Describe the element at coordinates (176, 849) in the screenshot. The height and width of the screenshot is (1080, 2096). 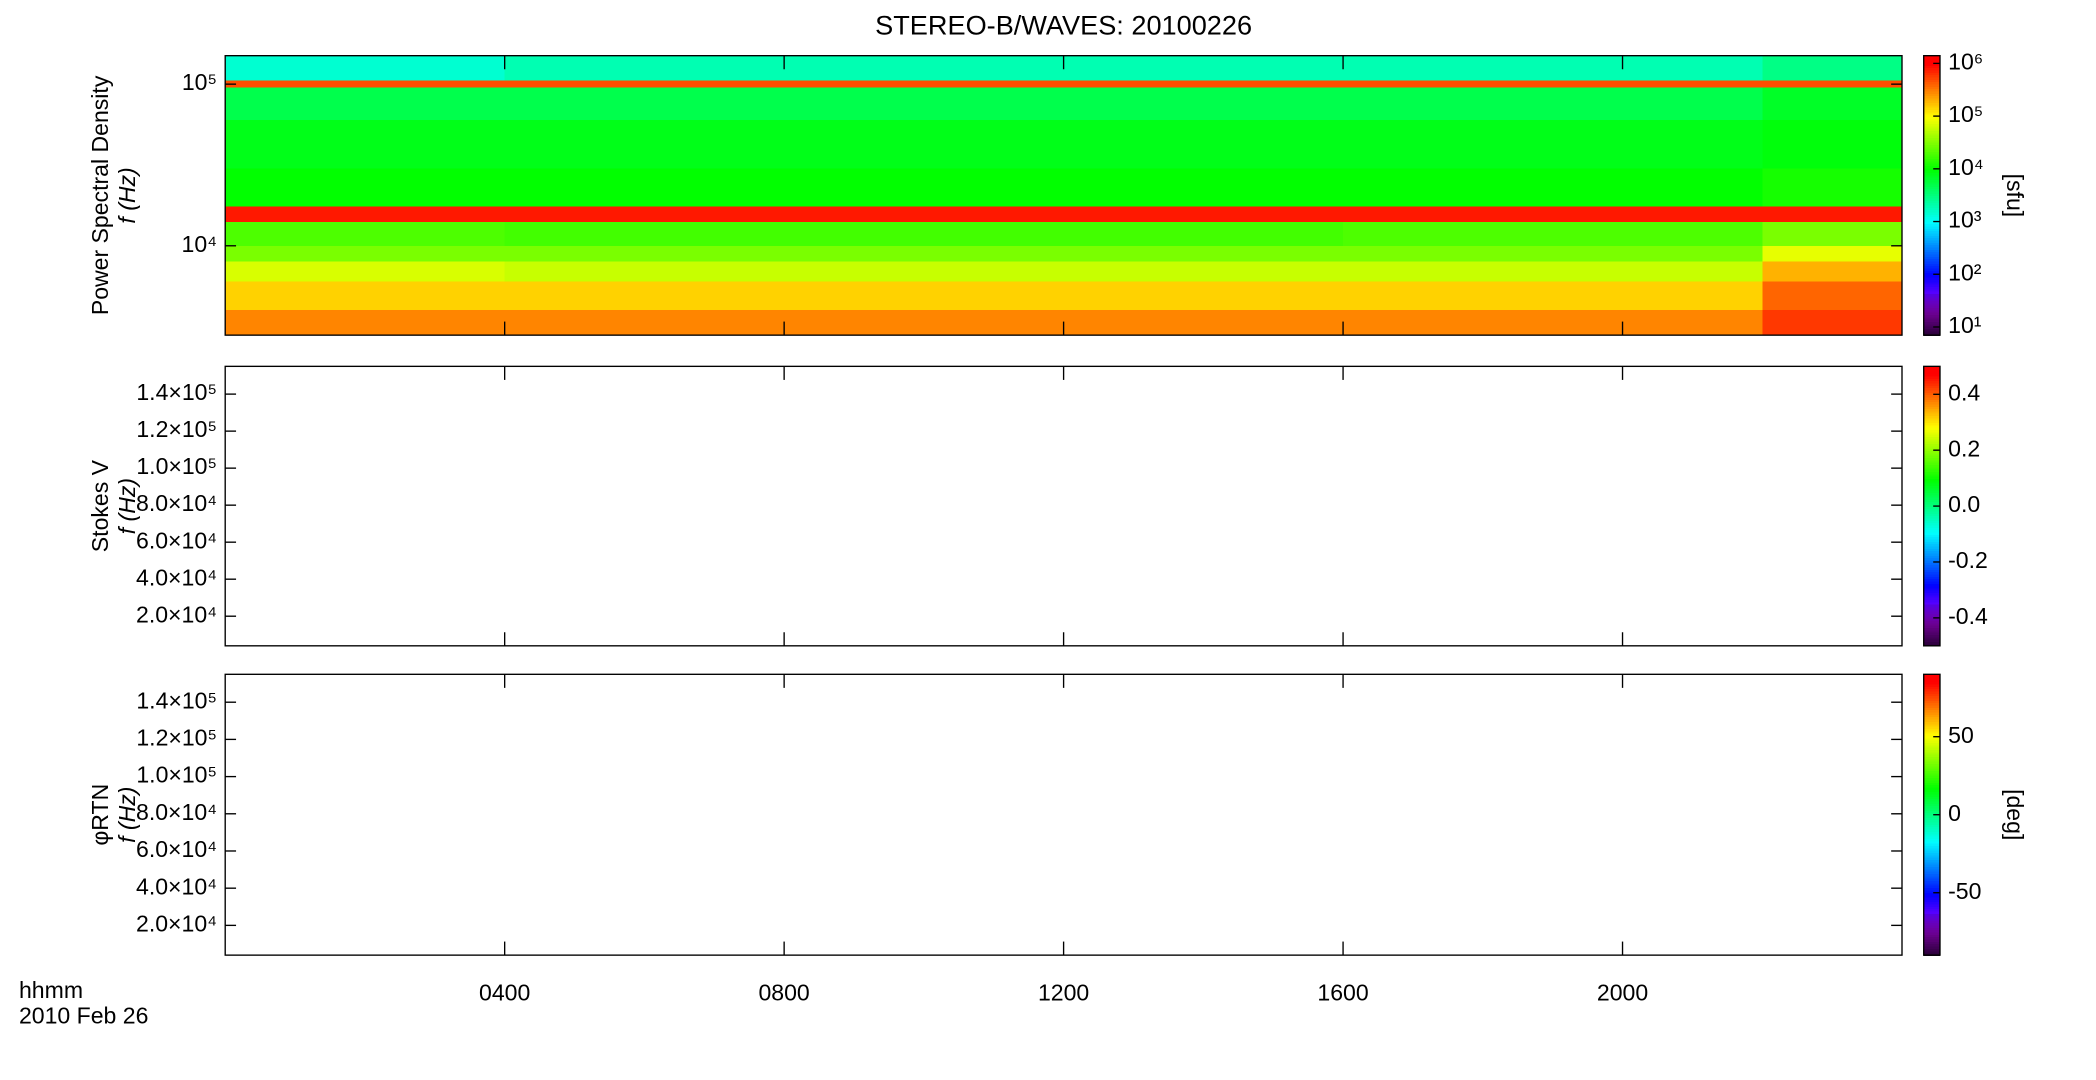
I see `y-tick-label: 6.0×10⁴` at that location.